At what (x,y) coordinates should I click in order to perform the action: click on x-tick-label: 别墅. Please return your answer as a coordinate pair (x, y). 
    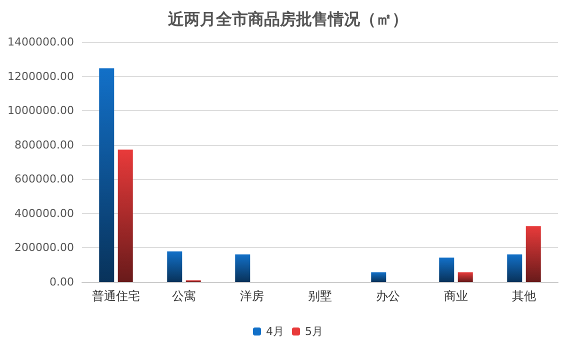
    Looking at the image, I should click on (320, 296).